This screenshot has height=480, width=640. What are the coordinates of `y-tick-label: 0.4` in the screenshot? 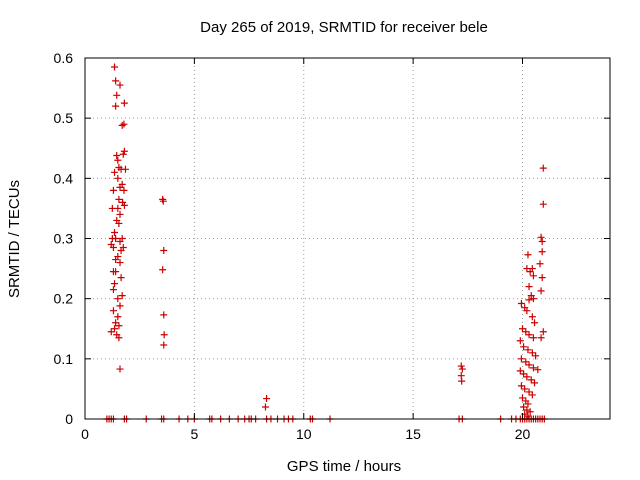 It's located at (64, 178).